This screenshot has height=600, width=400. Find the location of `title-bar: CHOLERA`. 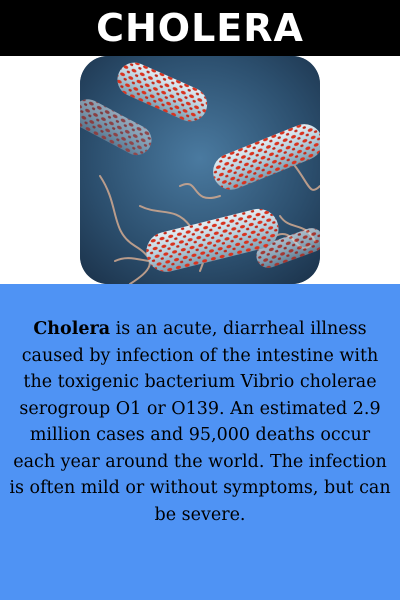

title-bar: CHOLERA is located at coordinates (200, 28).